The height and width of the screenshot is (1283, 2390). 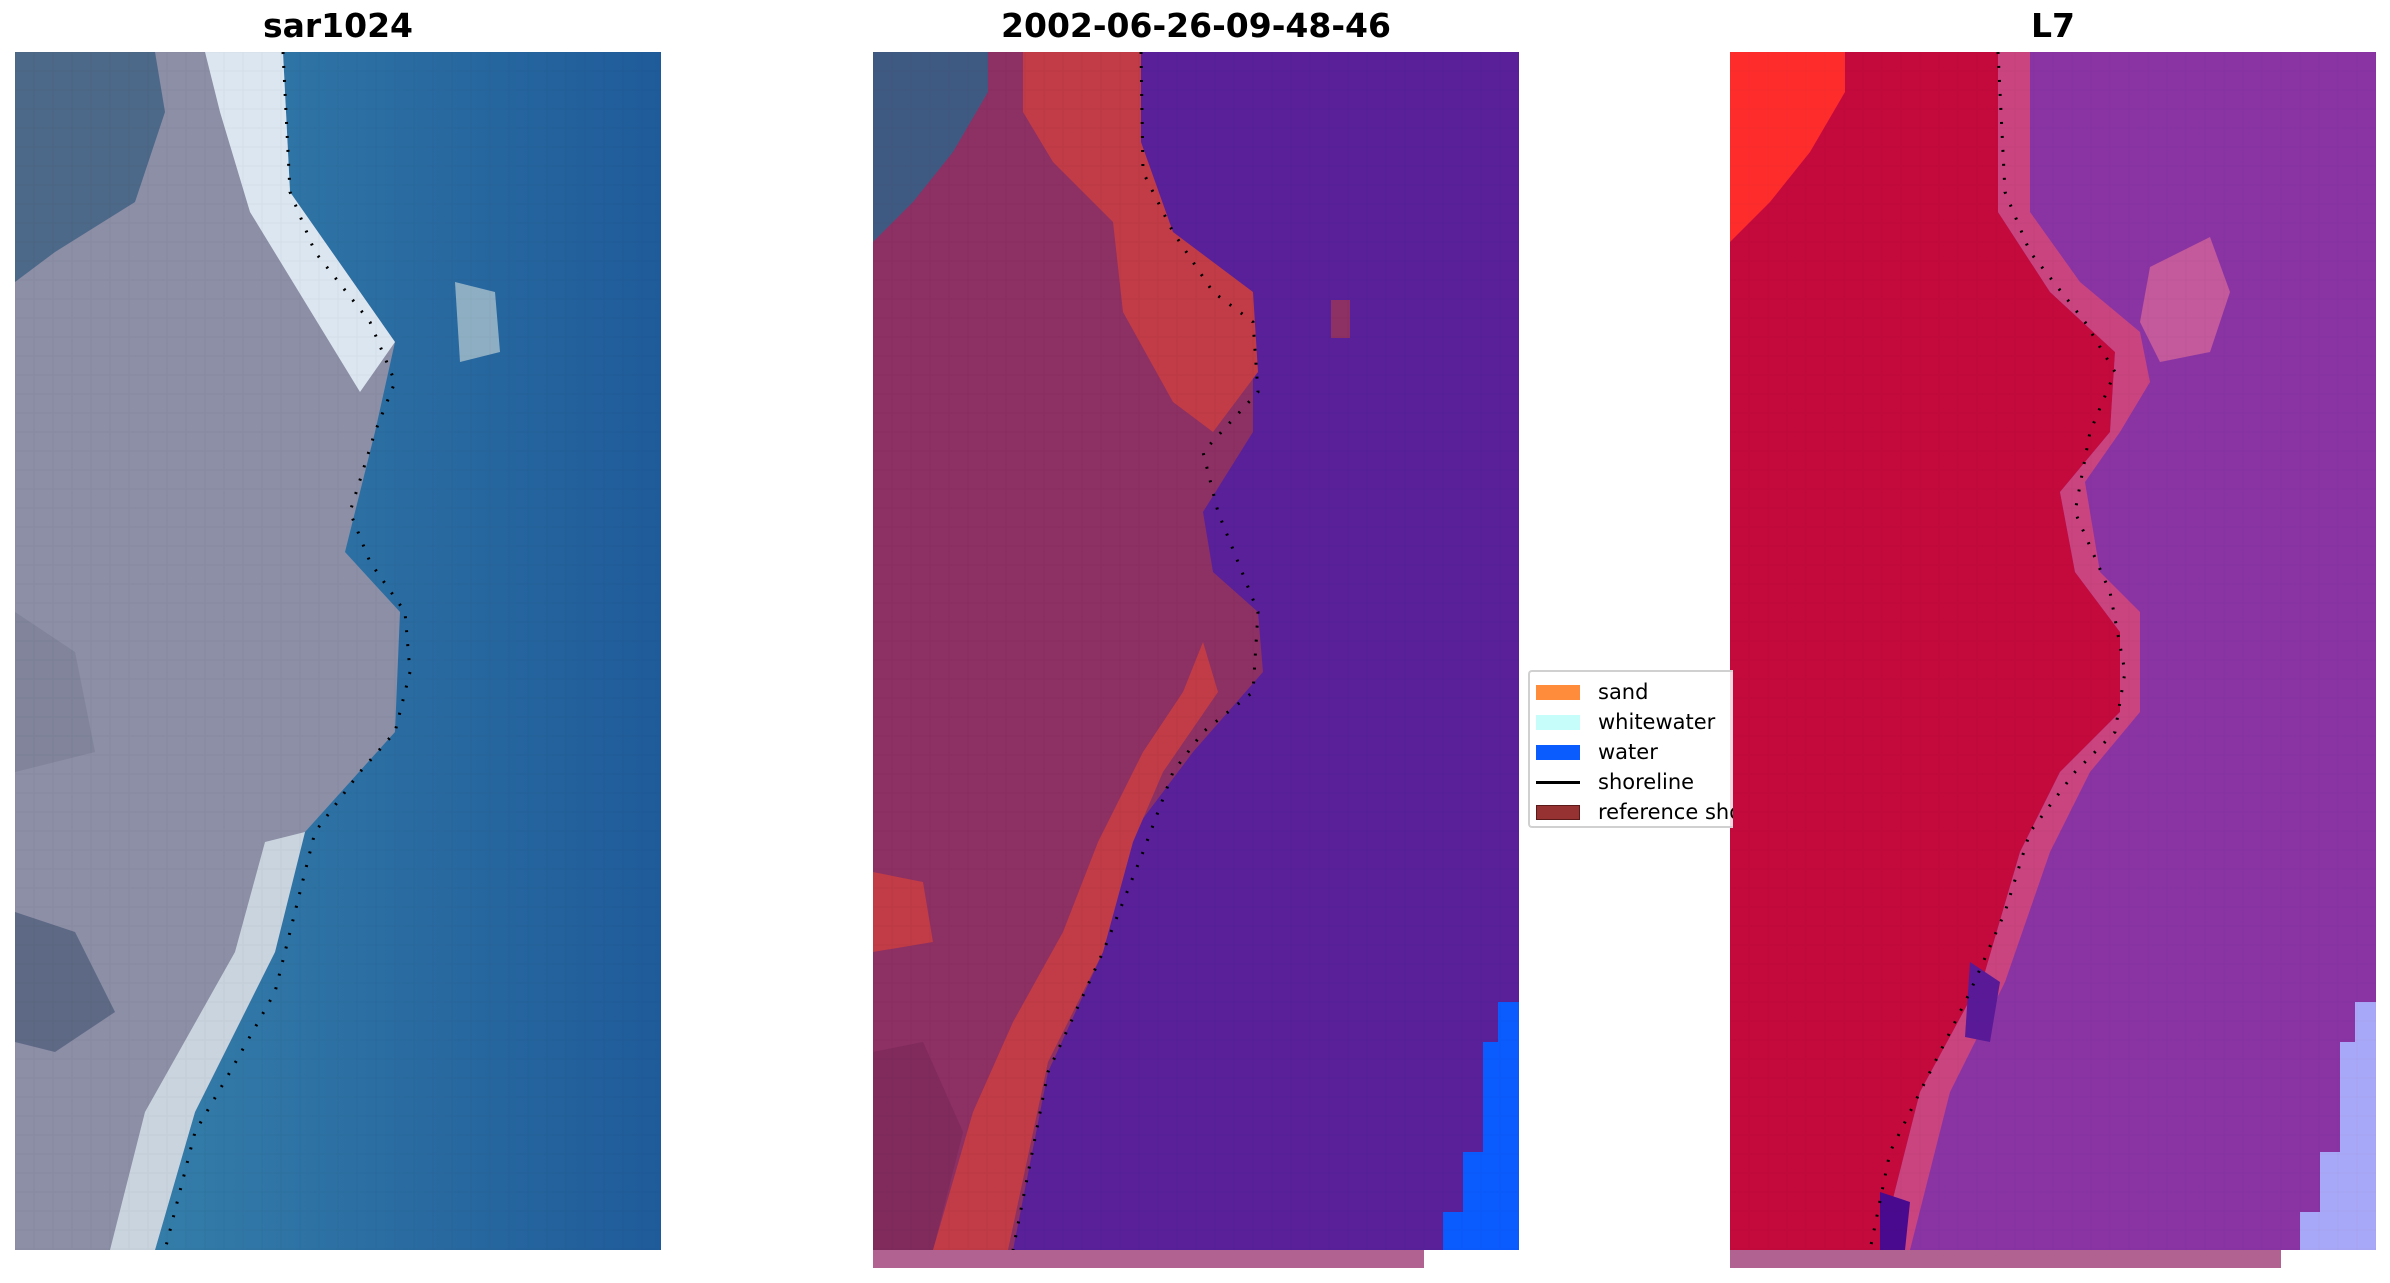 I want to click on legend-label: whitewater, so click(x=1657, y=722).